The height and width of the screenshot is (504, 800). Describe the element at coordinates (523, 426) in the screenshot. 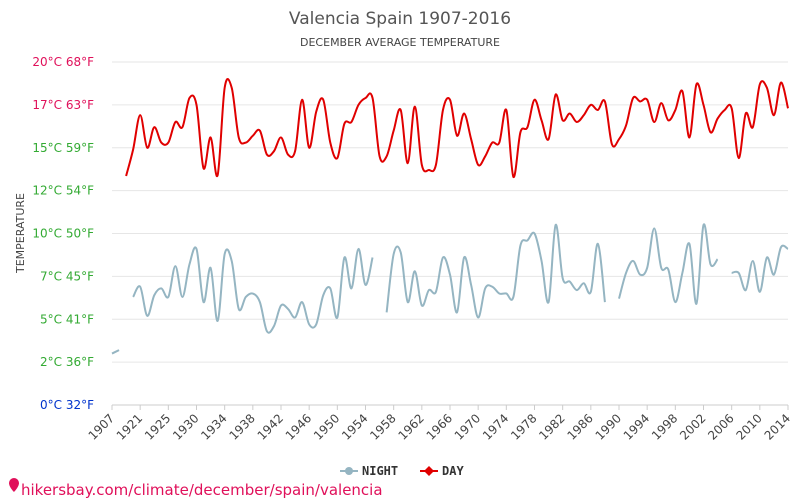

I see `x-tick-label: 1978` at that location.